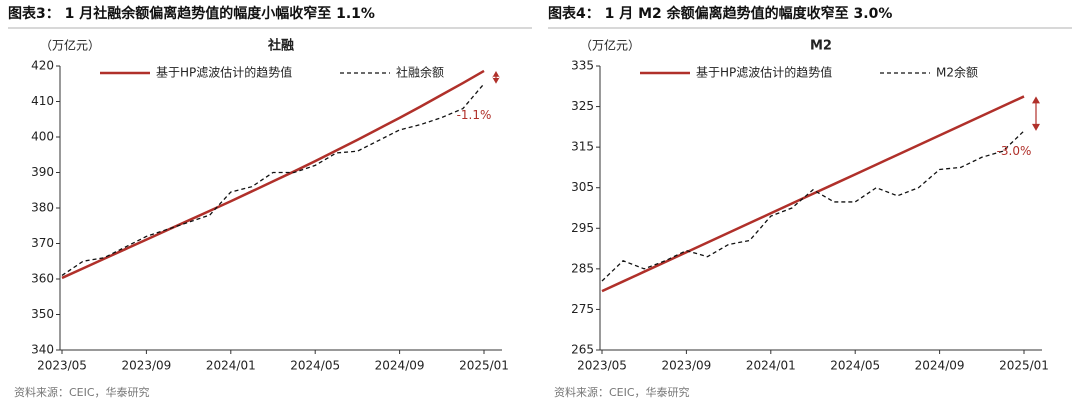 This screenshot has width=1080, height=406. I want to click on y-tick-label: 360, so click(42, 279).